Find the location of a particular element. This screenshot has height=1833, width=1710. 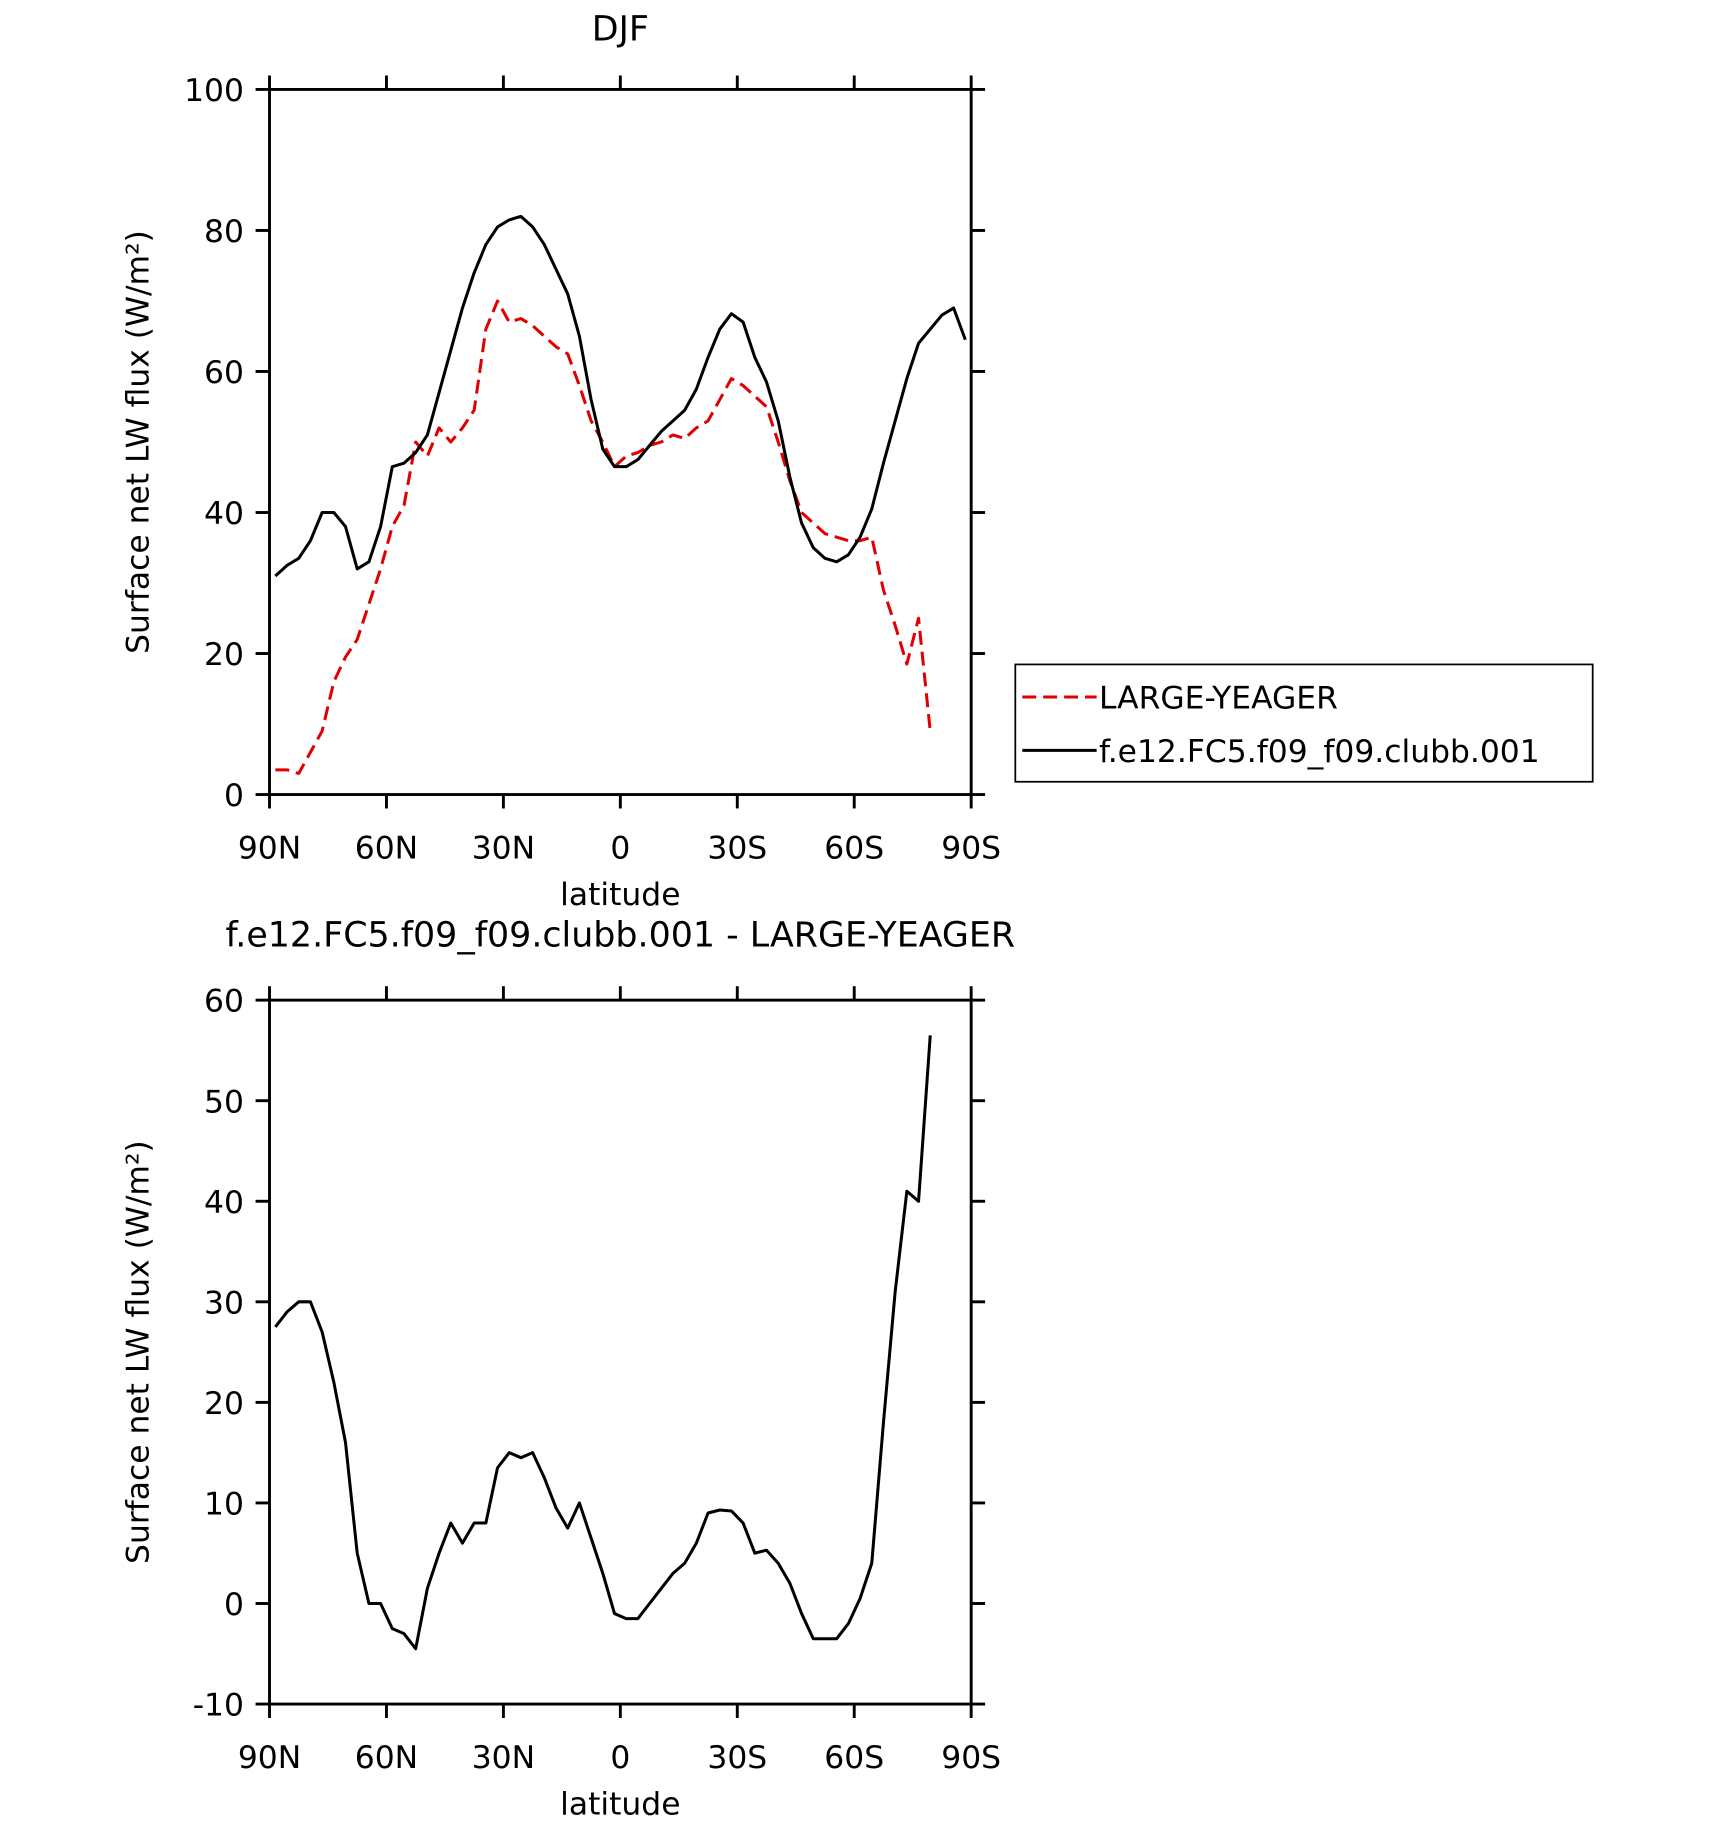

y-tick-label: 80 is located at coordinates (224, 232).